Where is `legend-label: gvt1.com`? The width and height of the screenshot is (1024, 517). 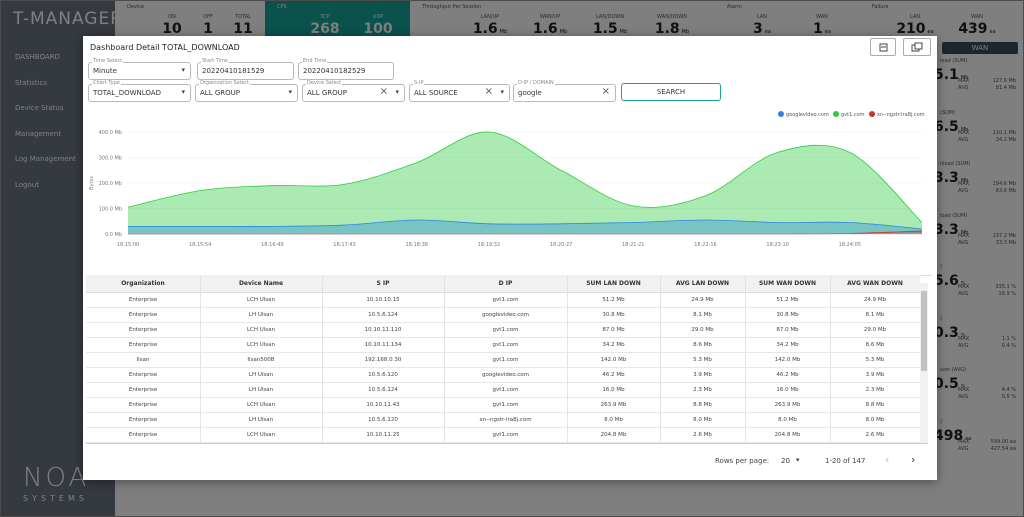
legend-label: gvt1.com is located at coordinates (853, 115).